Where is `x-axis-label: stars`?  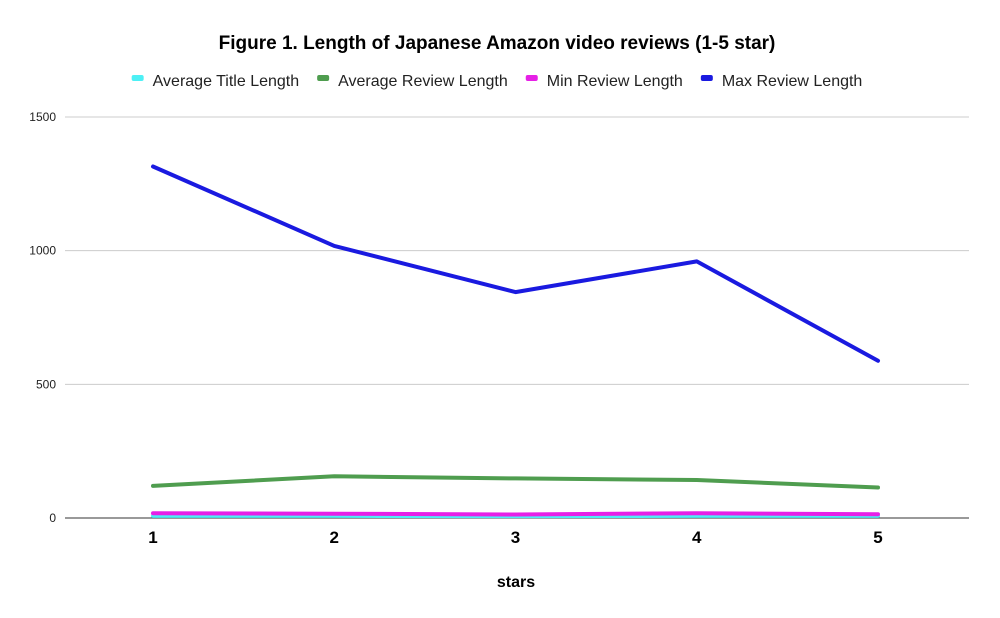
x-axis-label: stars is located at coordinates (516, 582).